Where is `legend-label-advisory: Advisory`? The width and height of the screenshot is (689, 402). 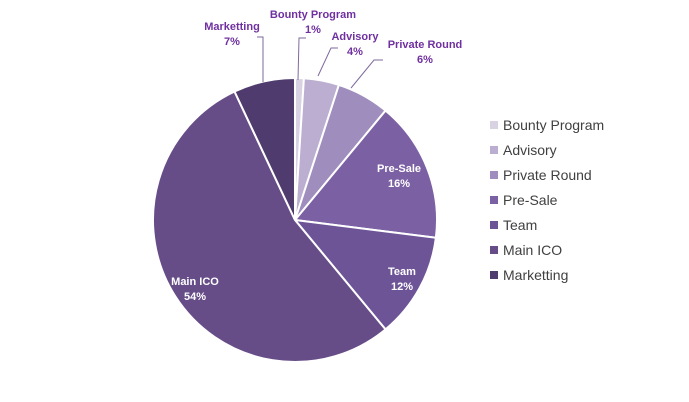
legend-label-advisory: Advisory is located at coordinates (530, 150).